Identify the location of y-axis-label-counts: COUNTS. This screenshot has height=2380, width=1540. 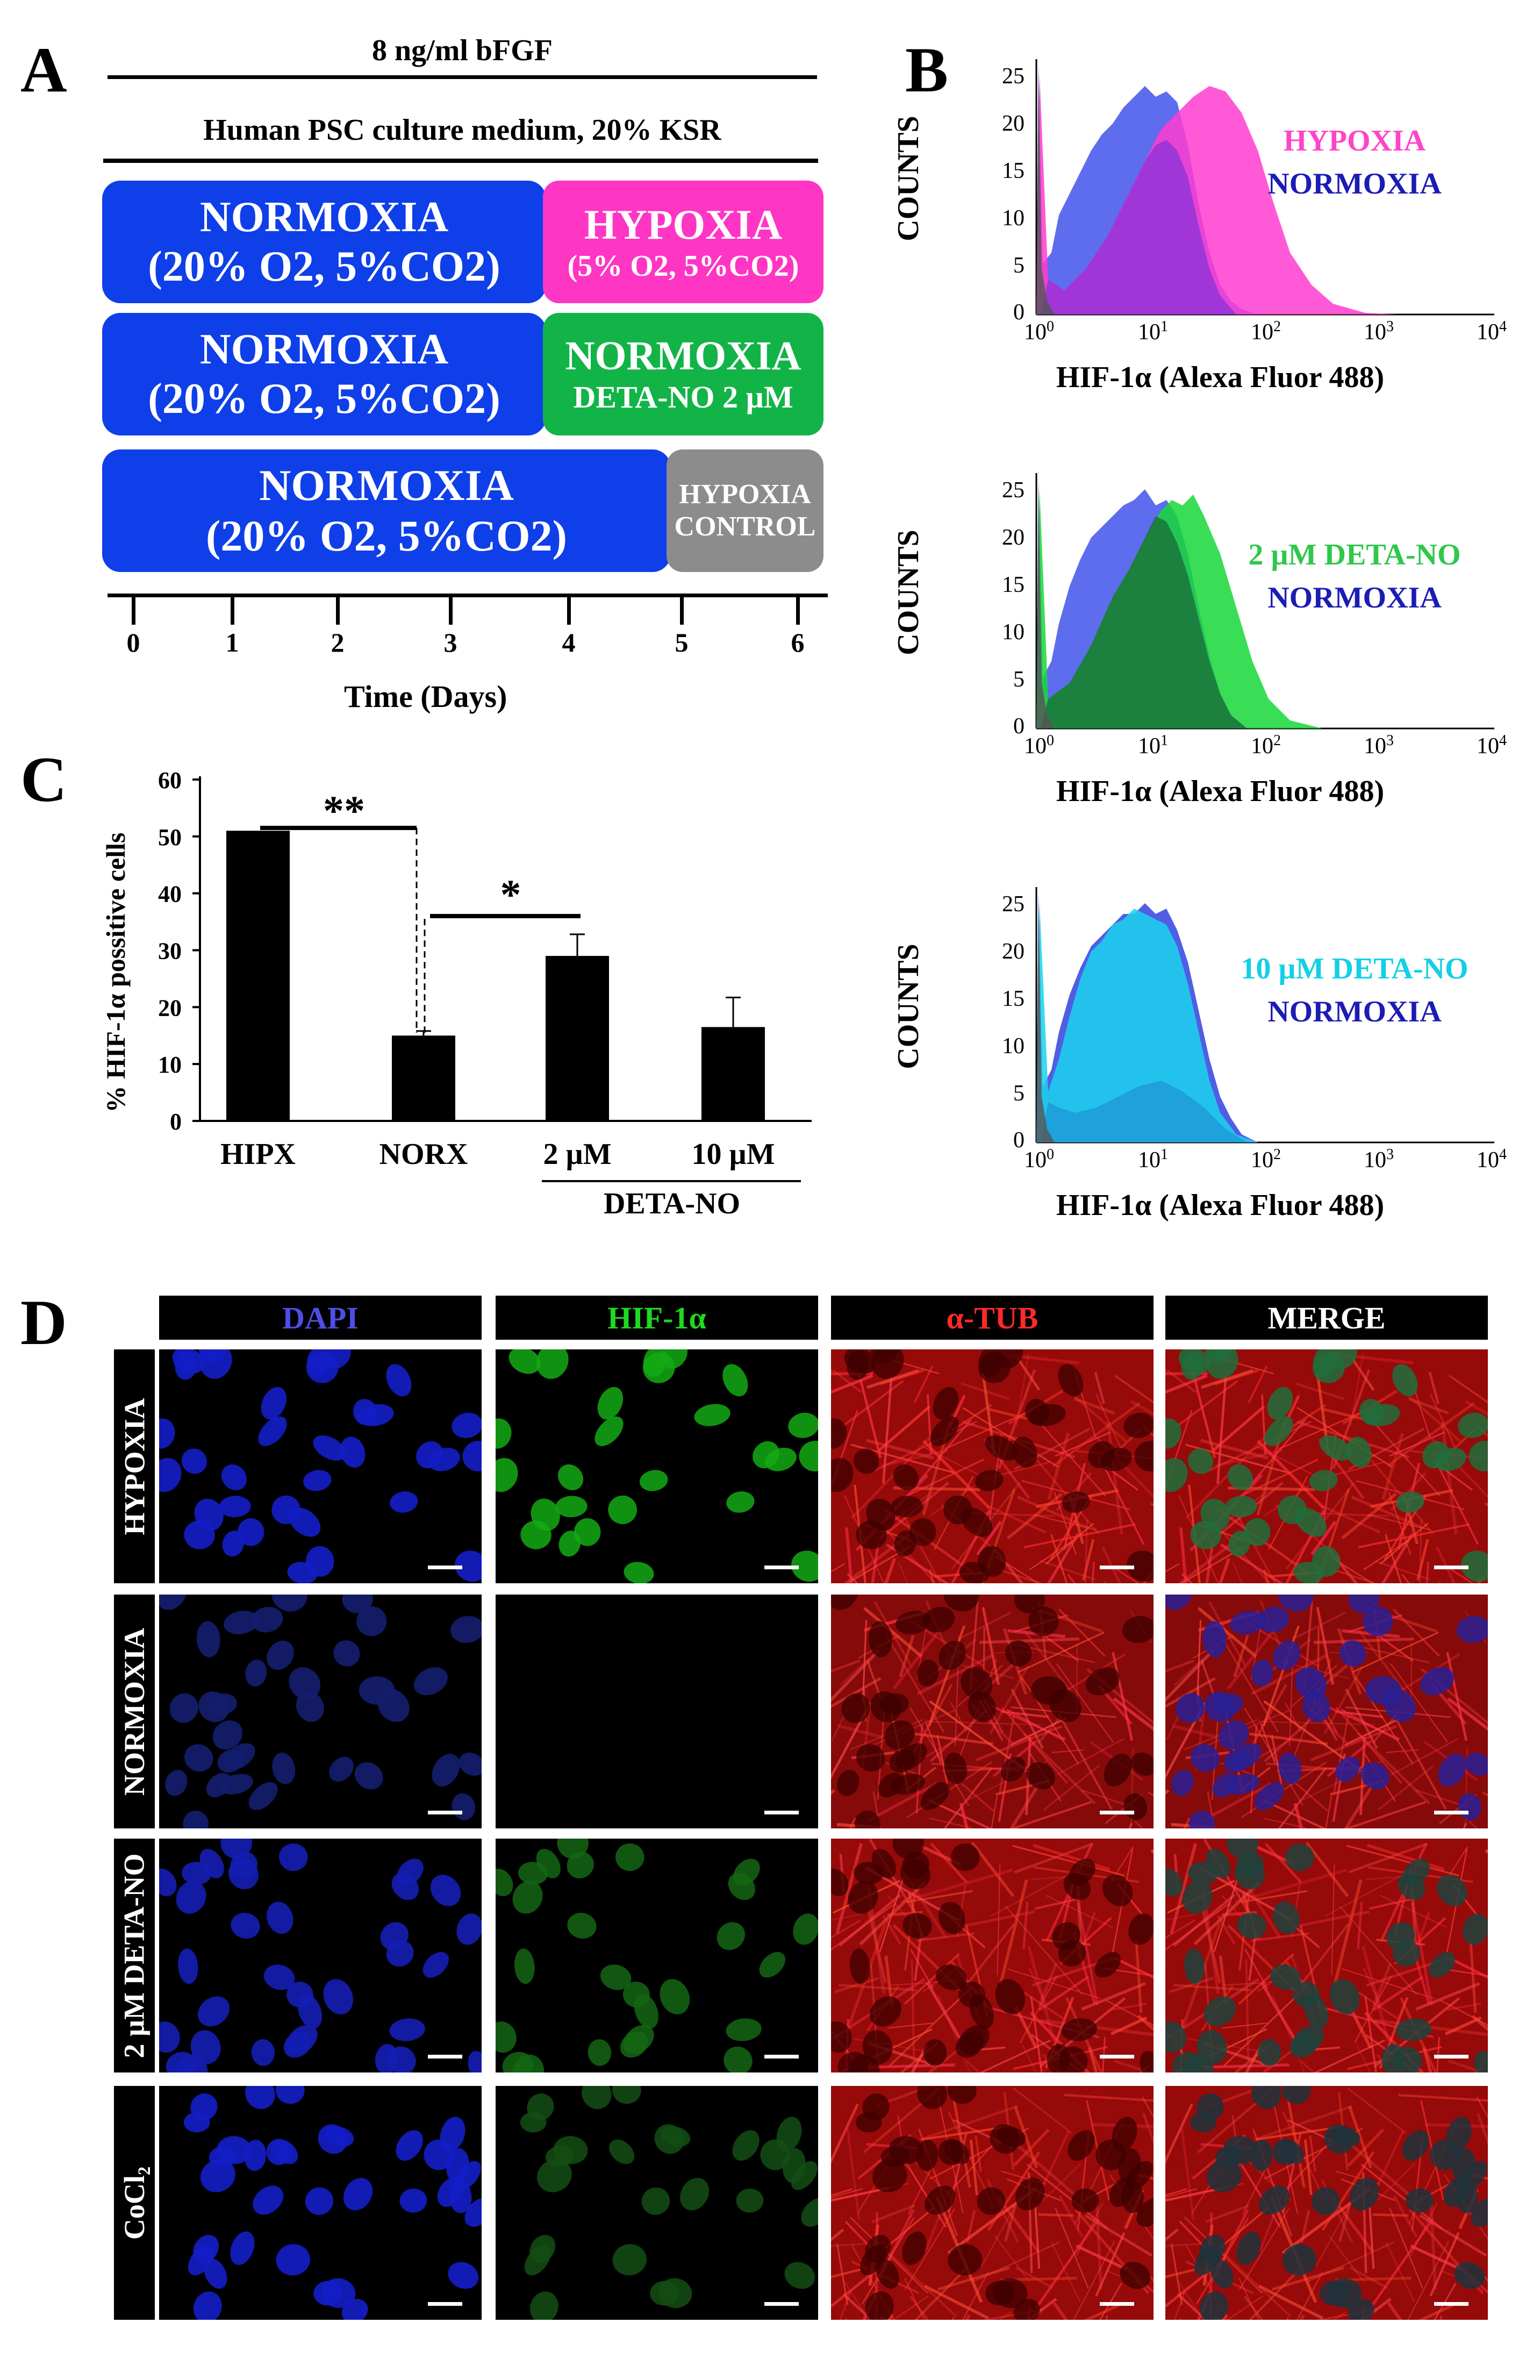
(908, 1006).